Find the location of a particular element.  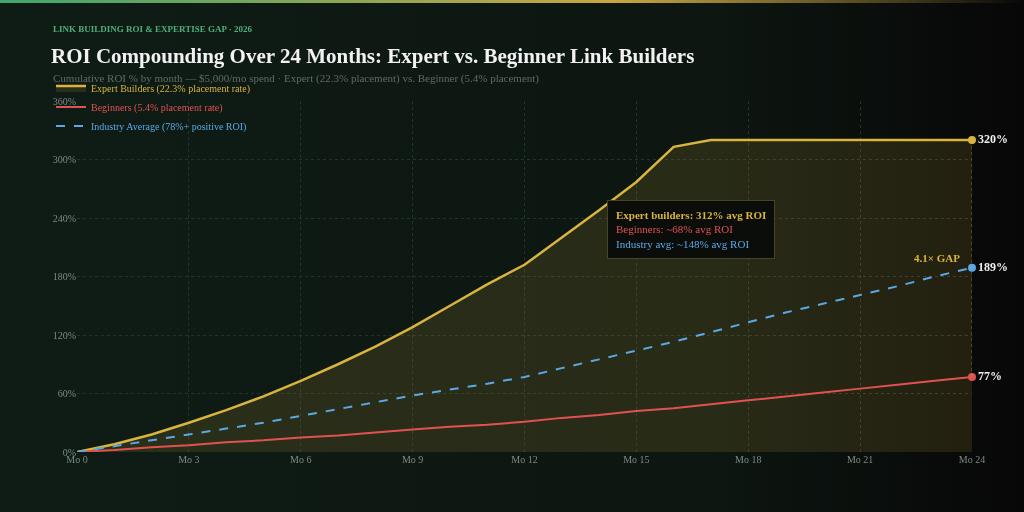

x-tick-label: Mo 21 is located at coordinates (860, 459).